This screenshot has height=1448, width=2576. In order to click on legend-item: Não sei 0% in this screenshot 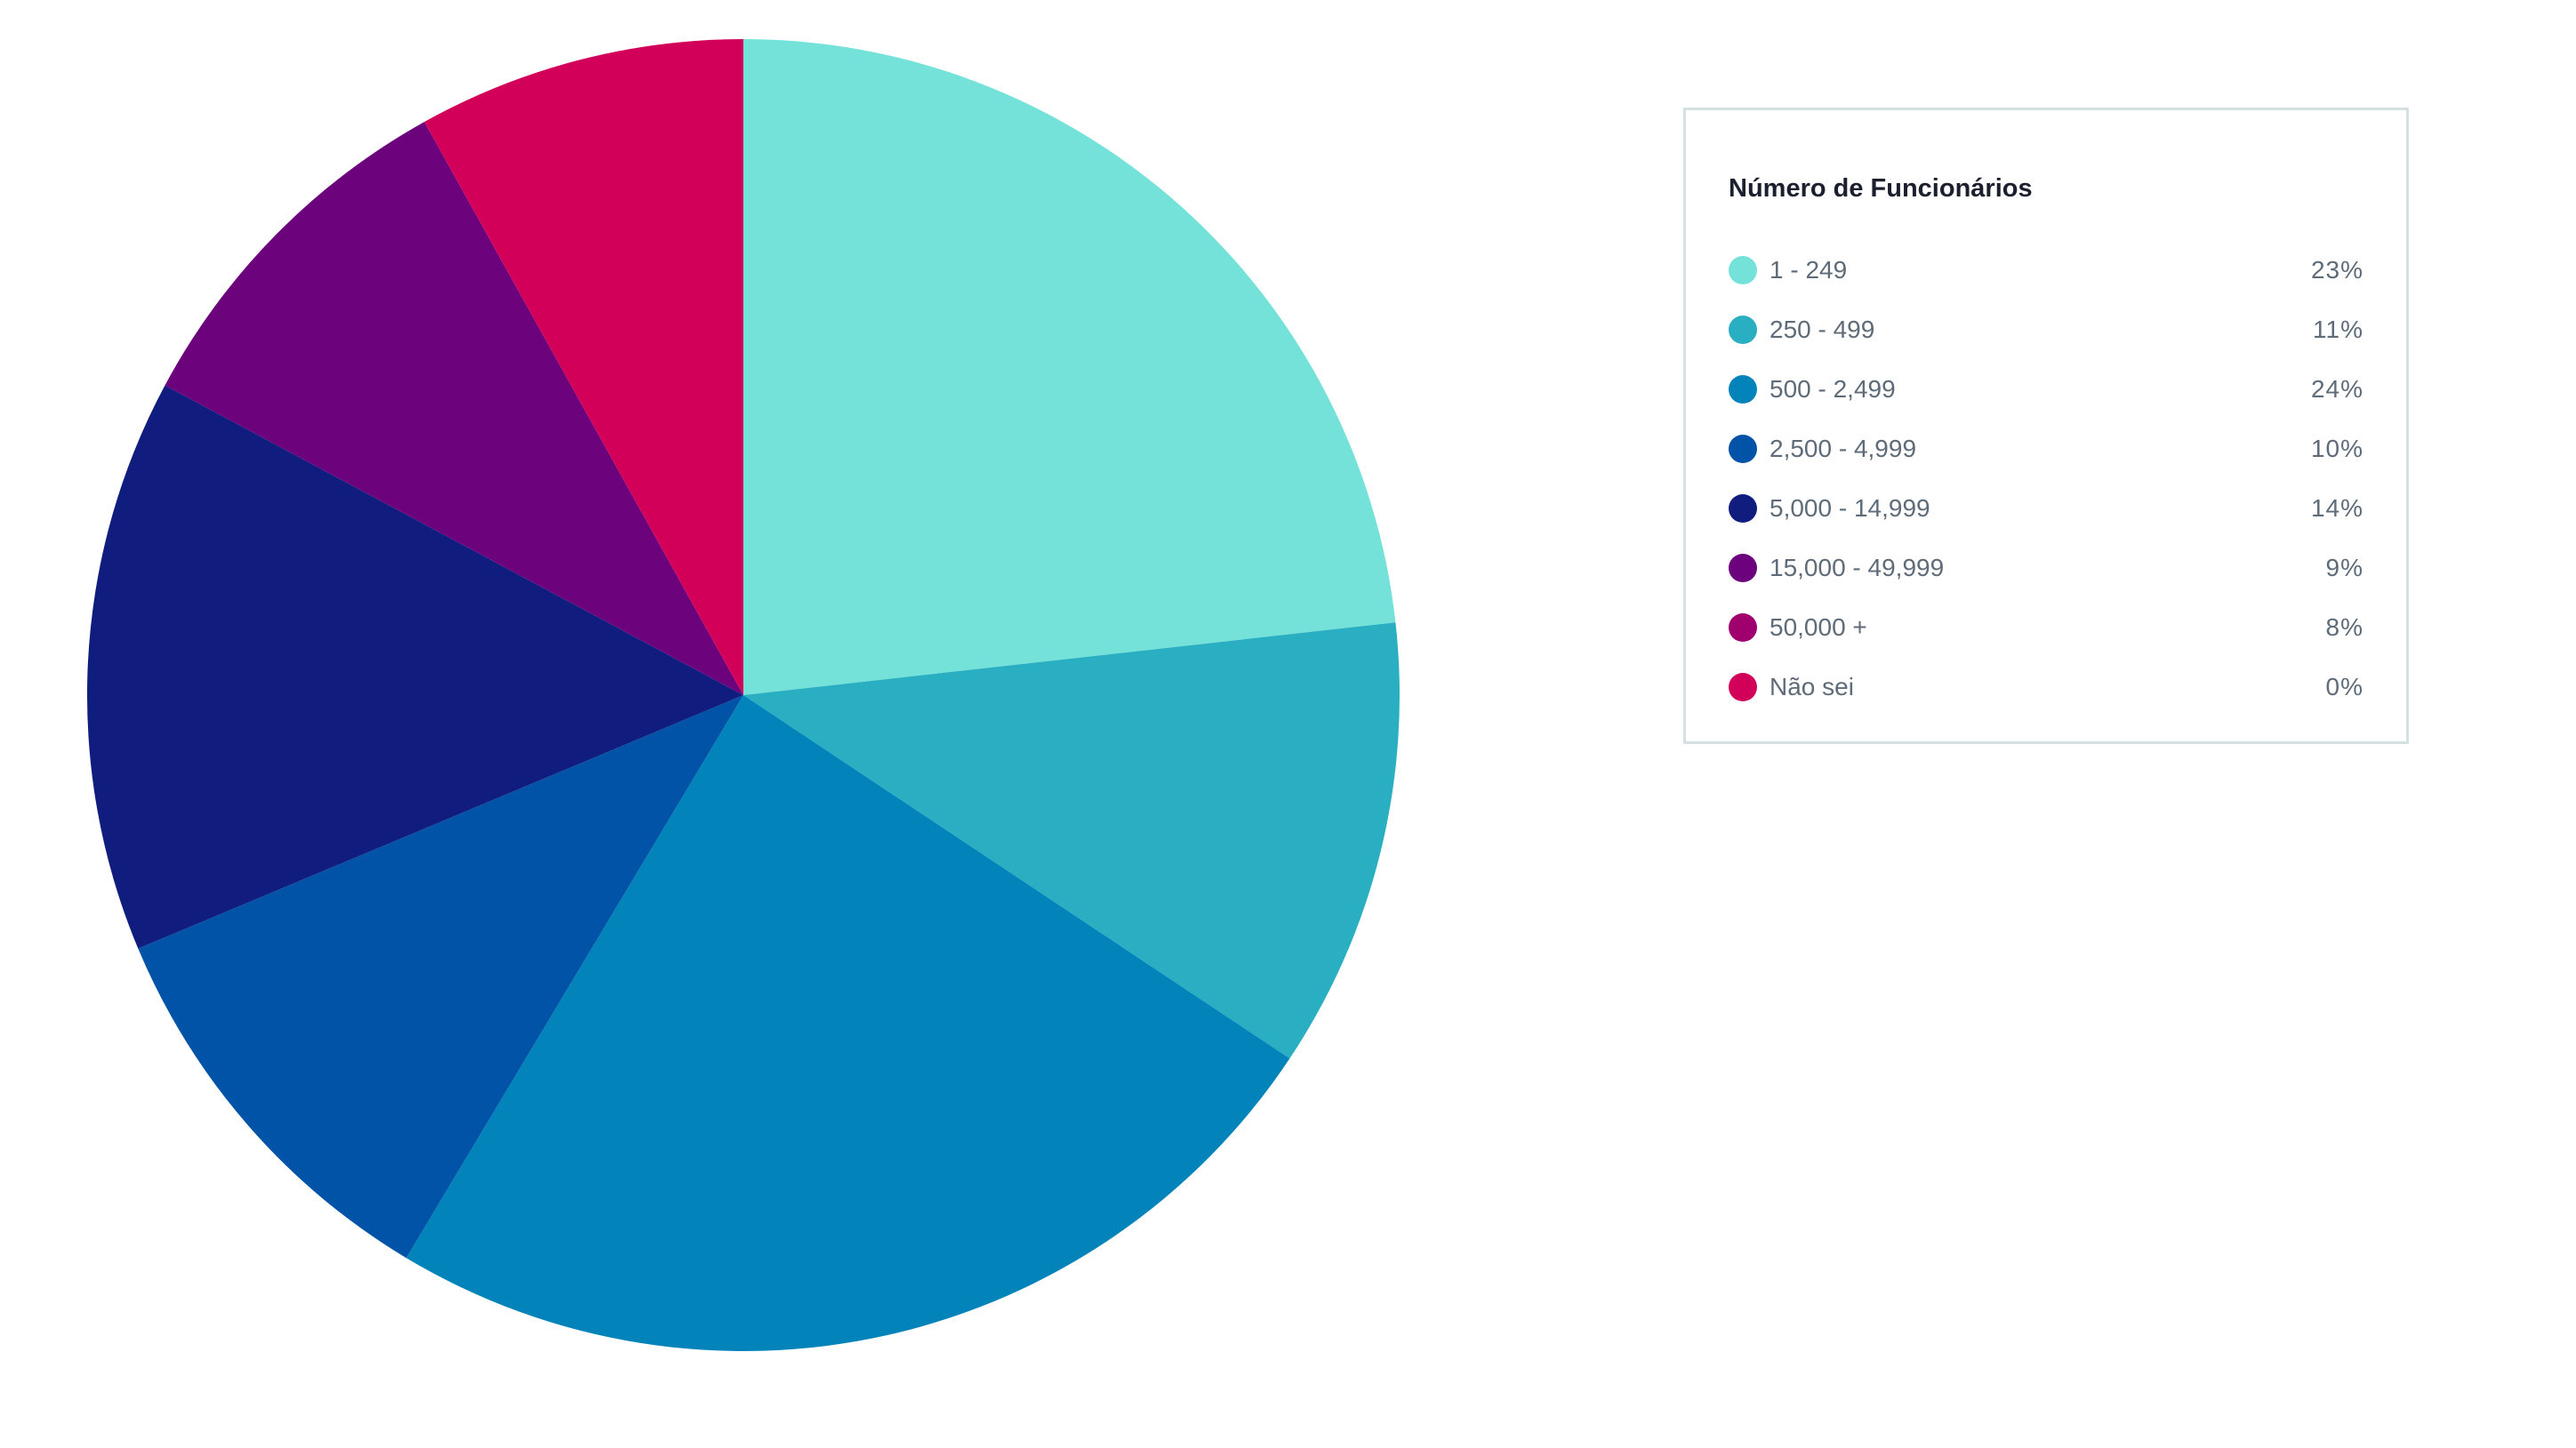, I will do `click(2046, 687)`.